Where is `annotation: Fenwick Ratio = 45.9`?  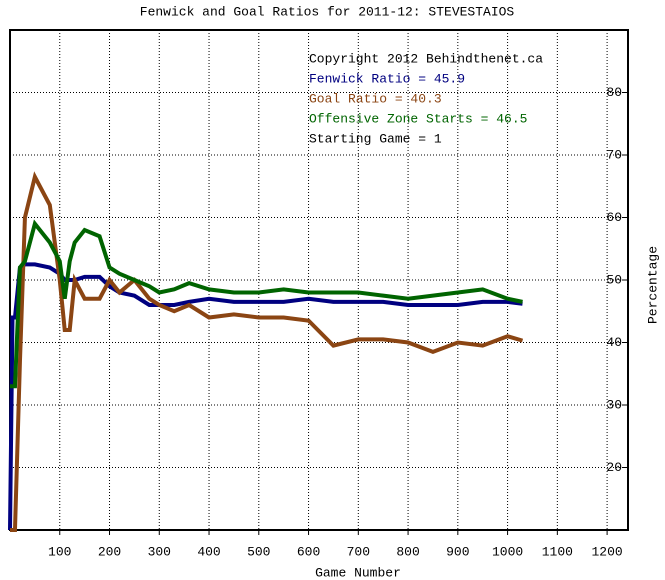 annotation: Fenwick Ratio = 45.9 is located at coordinates (387, 78).